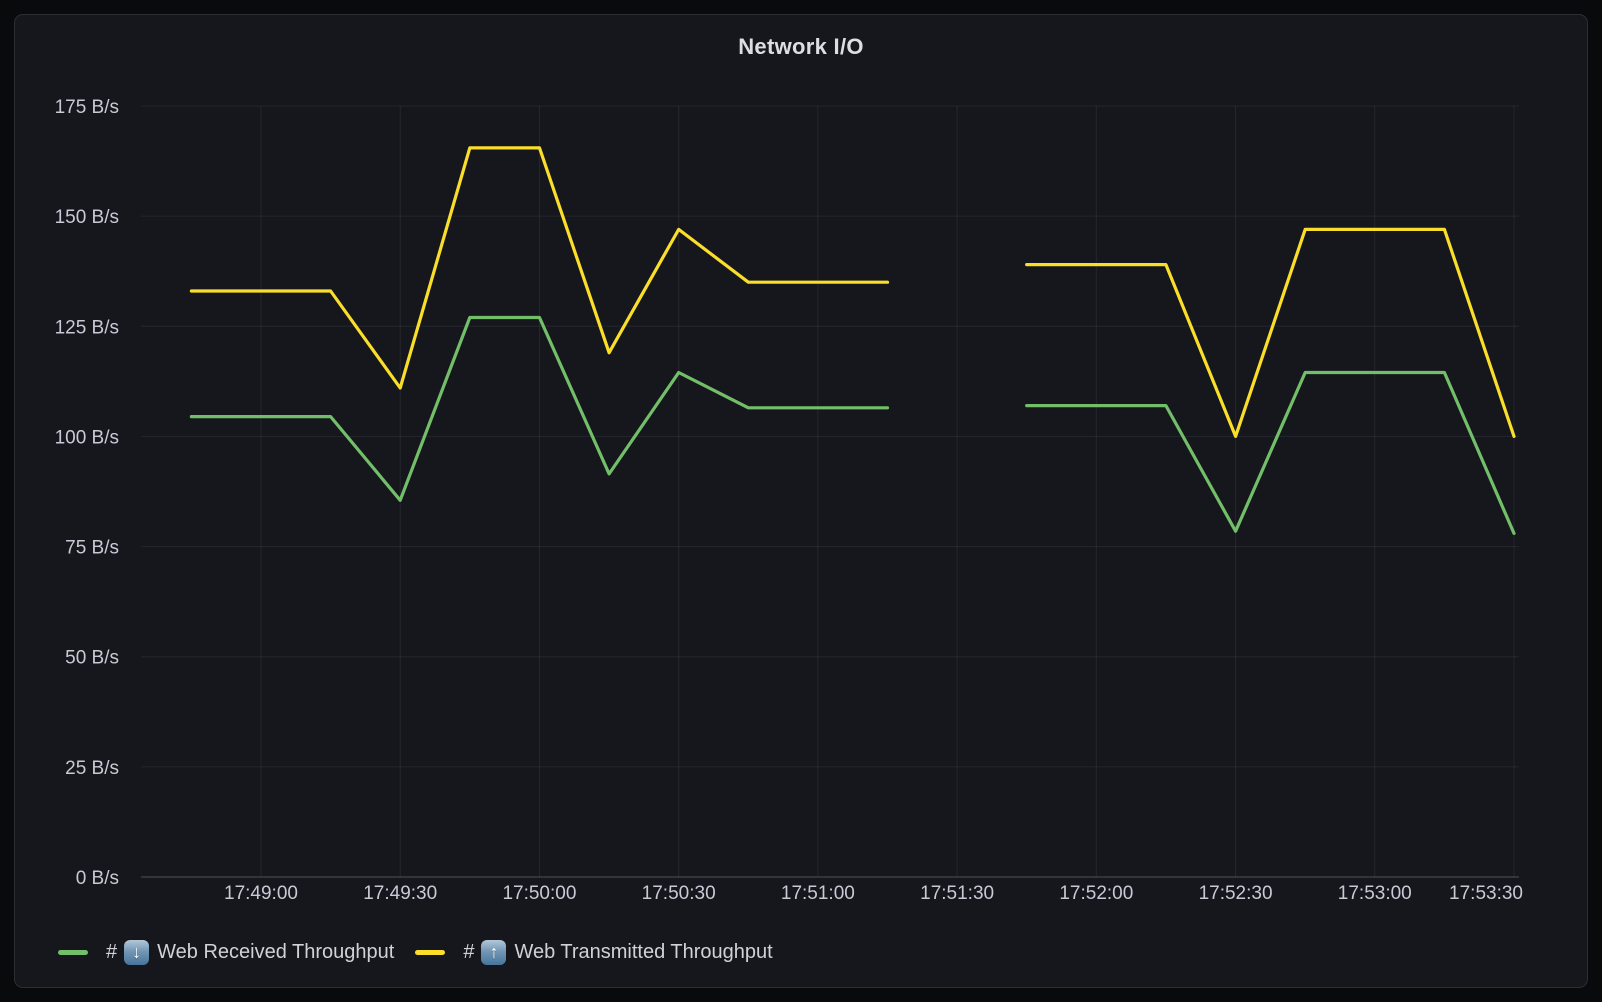 The height and width of the screenshot is (1002, 1602). Describe the element at coordinates (276, 951) in the screenshot. I see `legend-label: Web Received Throughput` at that location.